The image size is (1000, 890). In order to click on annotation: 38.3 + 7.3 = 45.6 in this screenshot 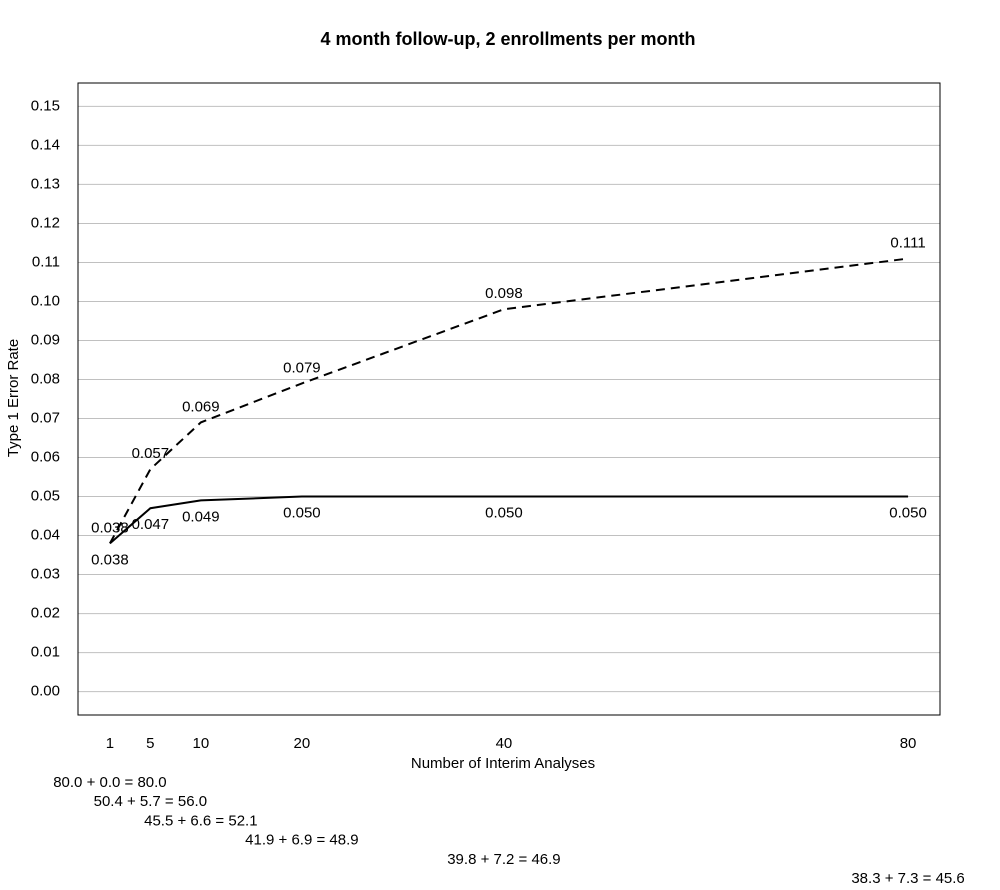, I will do `click(907, 878)`.